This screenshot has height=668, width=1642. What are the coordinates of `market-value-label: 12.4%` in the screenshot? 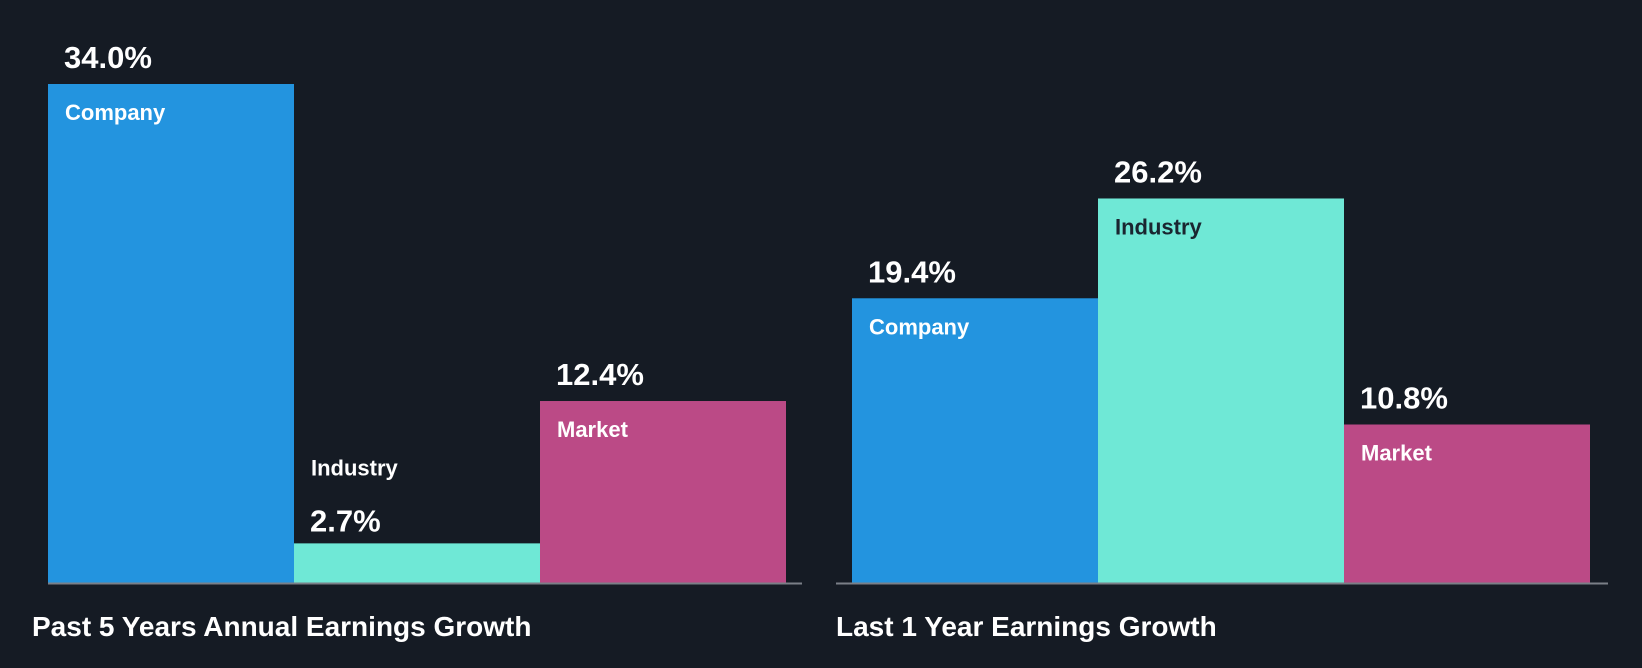 It's located at (600, 374).